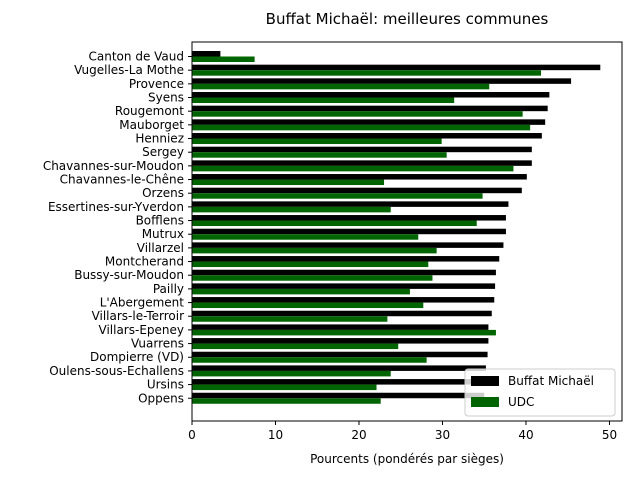  Describe the element at coordinates (149, 111) in the screenshot. I see `y-tick-label: Rougemont` at that location.